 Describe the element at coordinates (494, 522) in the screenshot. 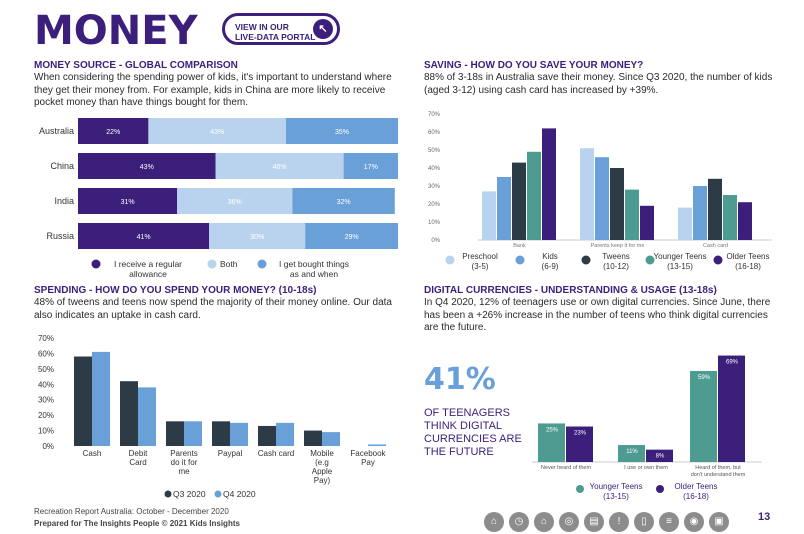

I see `home-icon: ⌂` at that location.